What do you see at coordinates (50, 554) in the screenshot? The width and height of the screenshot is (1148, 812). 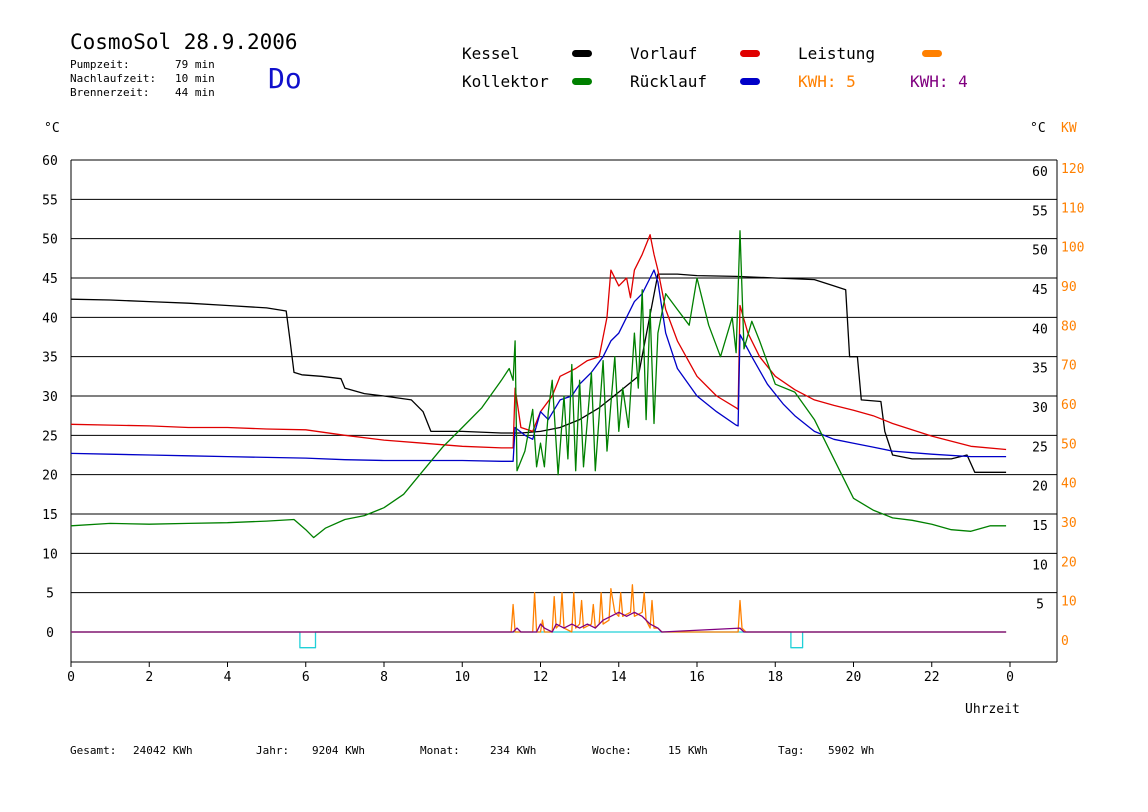 I see `y-tick-label-10: 10` at bounding box center [50, 554].